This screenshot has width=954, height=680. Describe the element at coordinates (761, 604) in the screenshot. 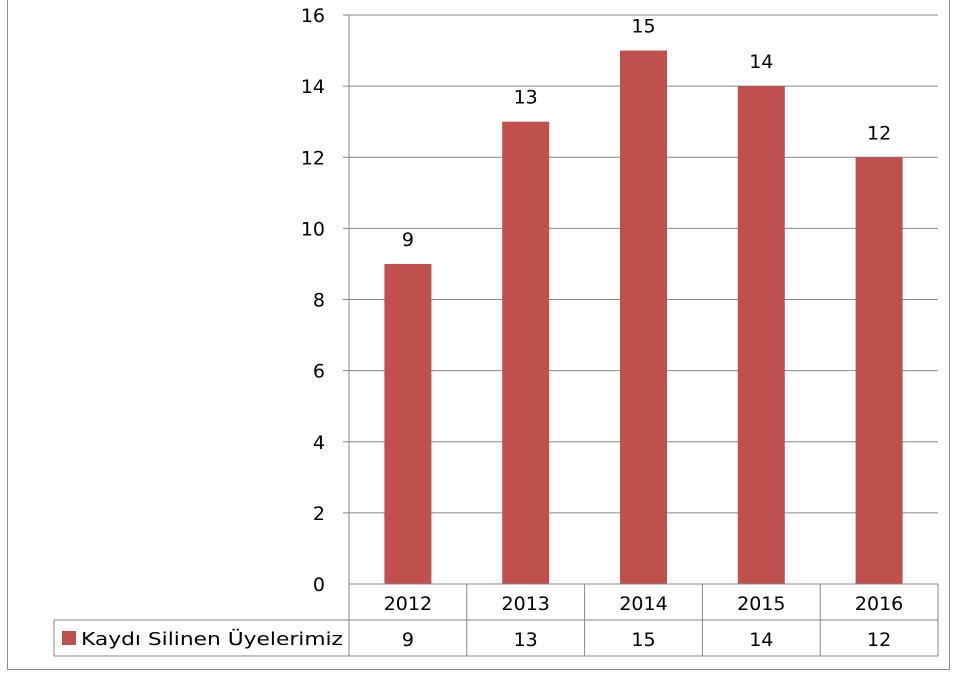

I see `x-tick-label: 2015` at that location.